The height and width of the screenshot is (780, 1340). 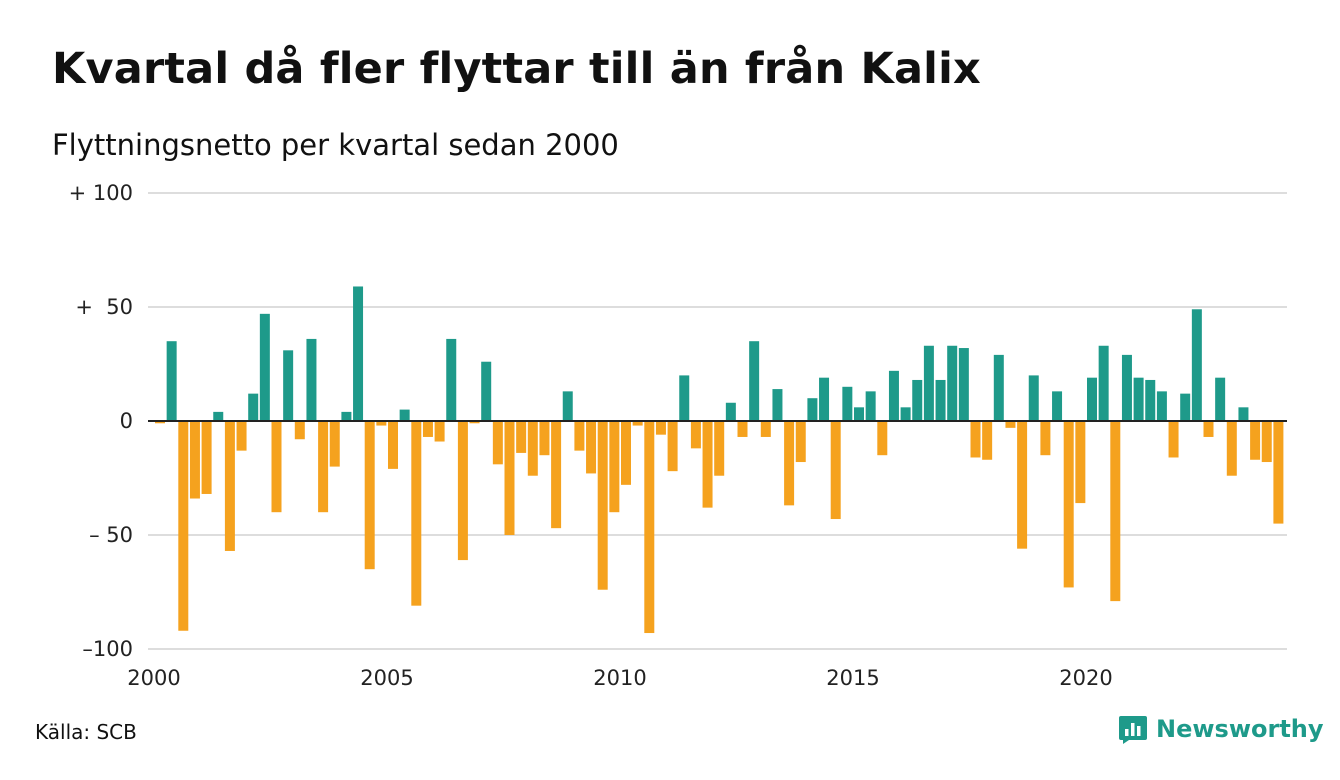 I want to click on bar: 2023 Q3: -17, so click(x=1255, y=440).